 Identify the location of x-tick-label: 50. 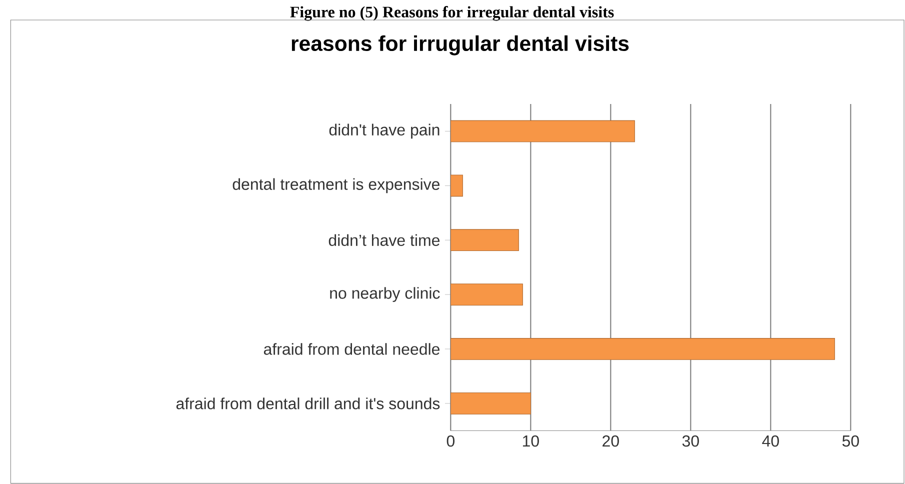
(850, 441).